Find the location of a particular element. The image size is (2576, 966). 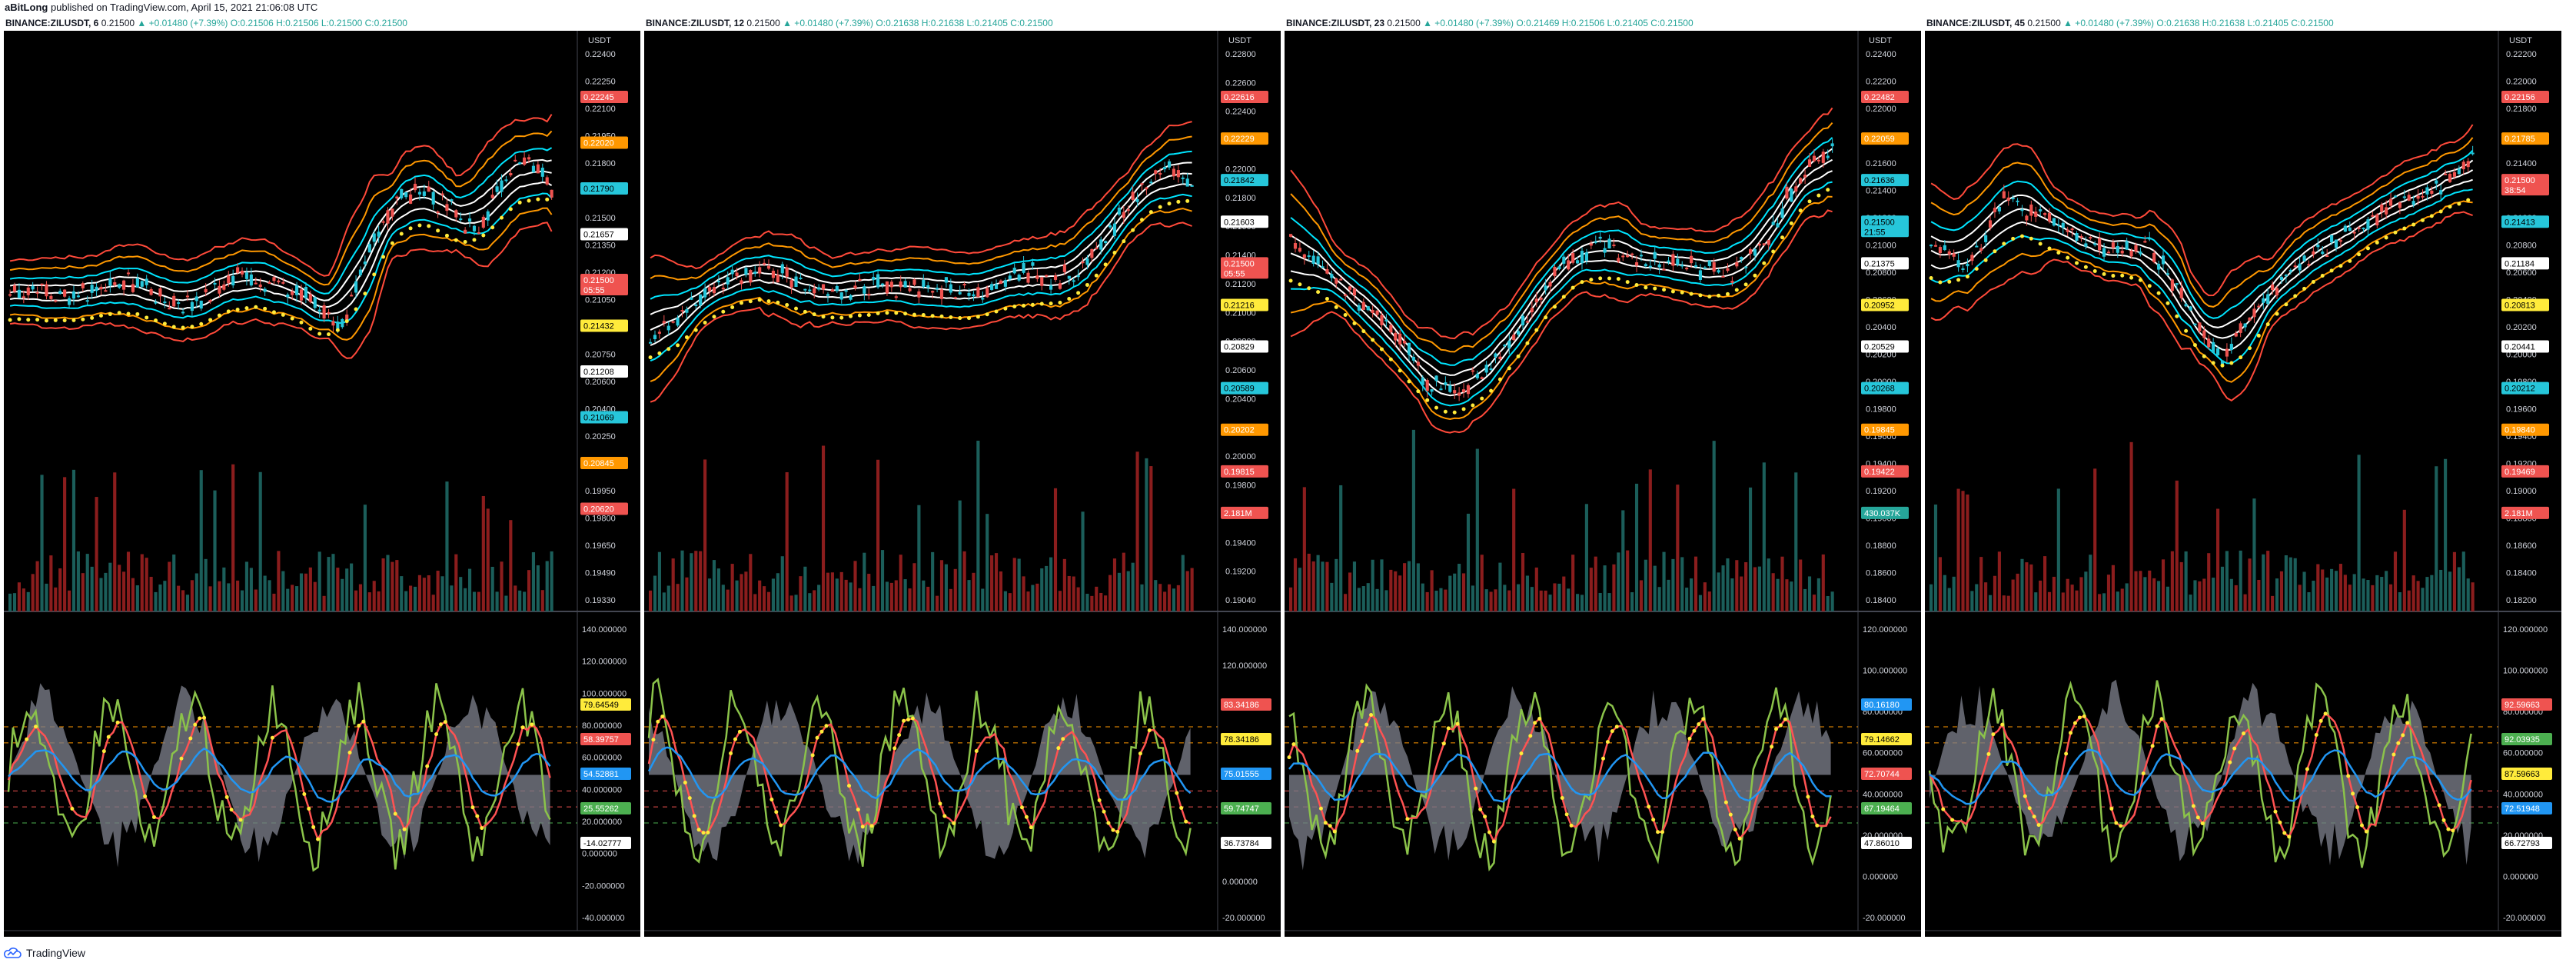

author-name: aBitLong is located at coordinates (26, 7).